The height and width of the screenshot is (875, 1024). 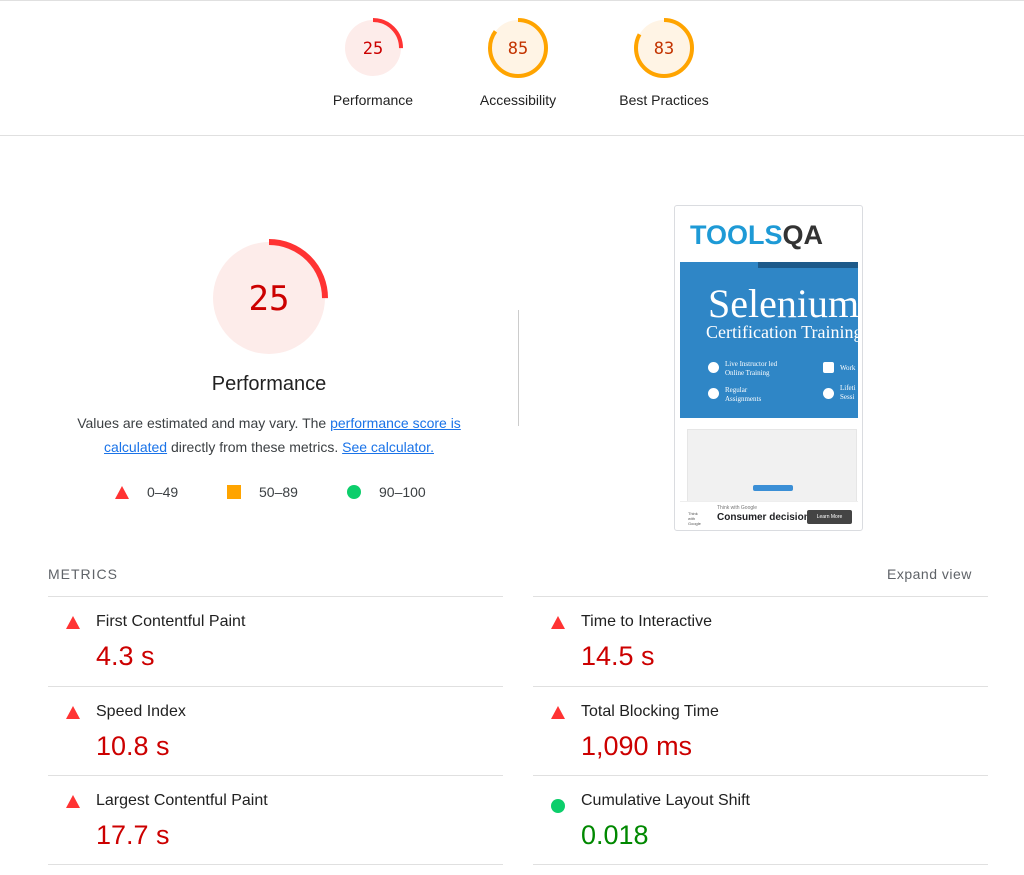 I want to click on gauge-best-practices-label: Best Practices, so click(x=664, y=100).